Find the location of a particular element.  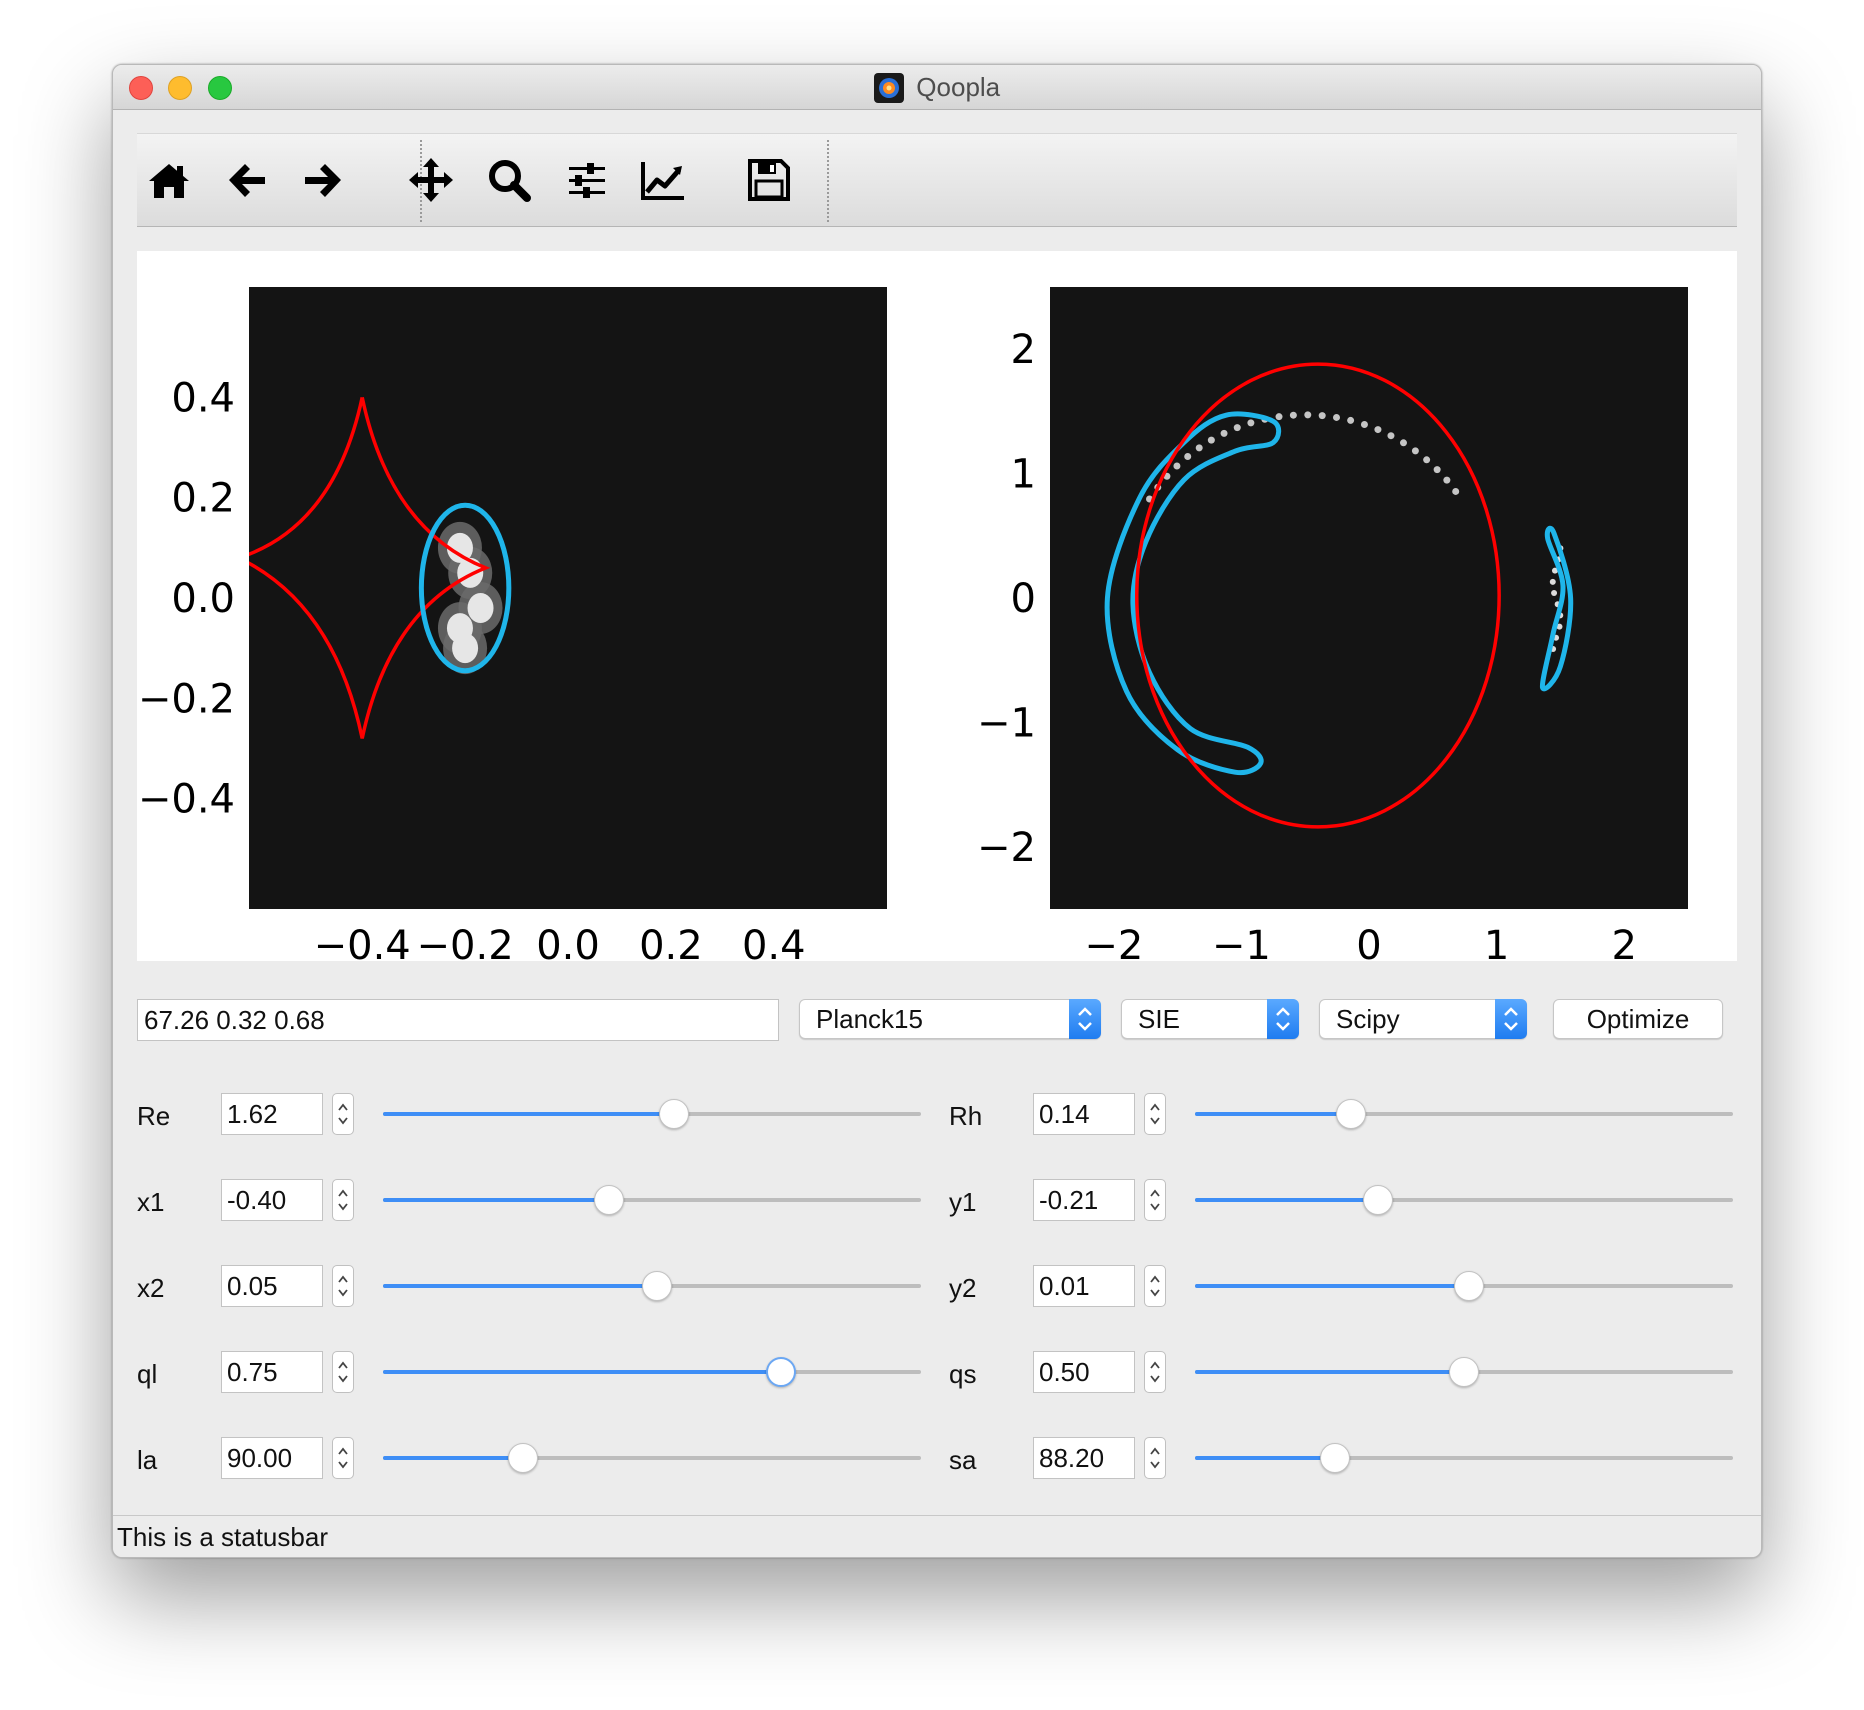

param-label-rh: Rh is located at coordinates (966, 1116).